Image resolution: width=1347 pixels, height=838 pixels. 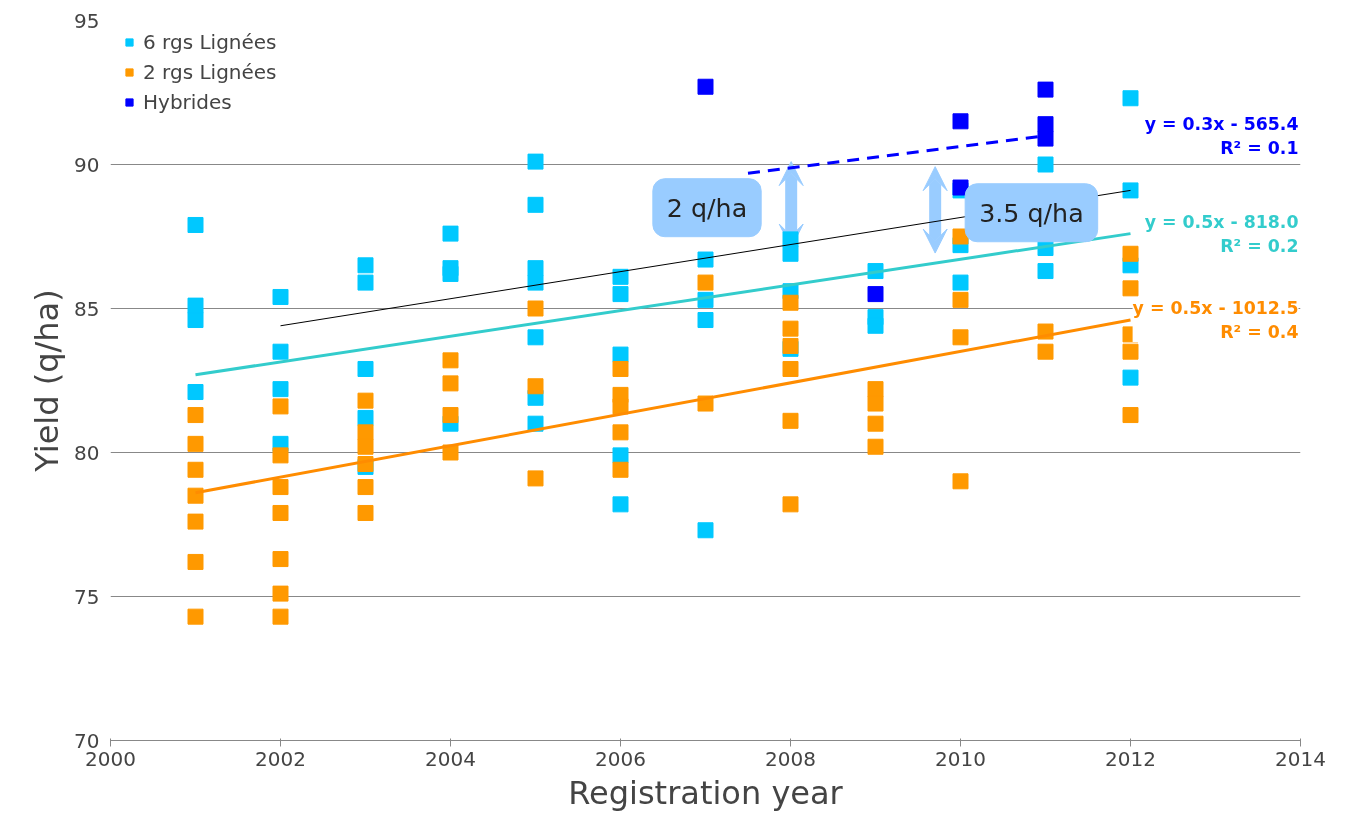 I want to click on legend-label: Hybrides, so click(x=187, y=102).